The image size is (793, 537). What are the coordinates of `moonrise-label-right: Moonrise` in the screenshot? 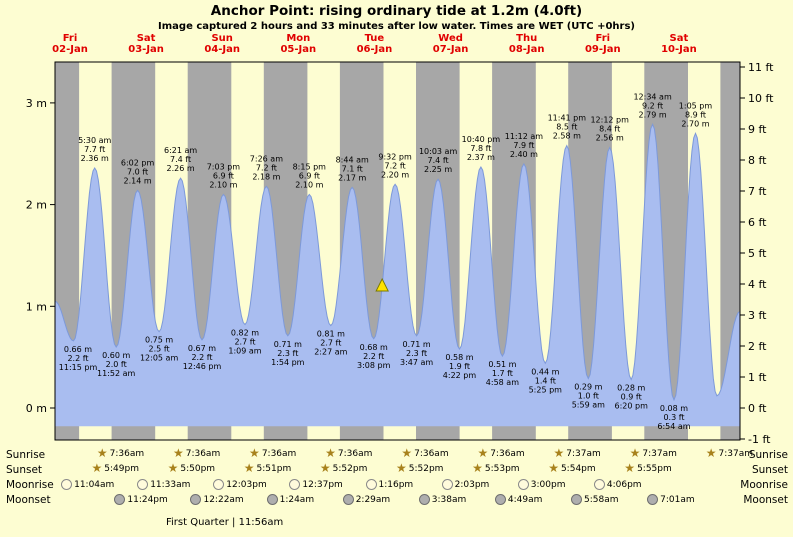 It's located at (764, 485).